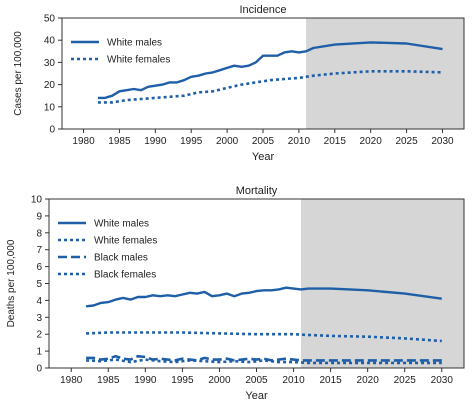 The height and width of the screenshot is (417, 474). What do you see at coordinates (406, 141) in the screenshot?
I see `incidence-x-tick-label: 2025` at bounding box center [406, 141].